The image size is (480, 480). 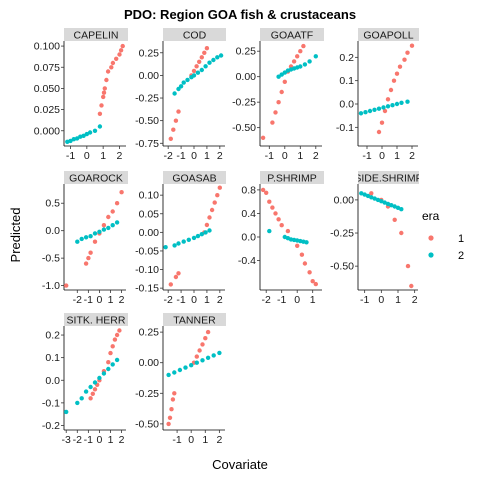 I want to click on panel-1: CAPELIN 0.000 0.025 0.050 0.075 0.100 -1 0 1 2, so click(x=81, y=95).